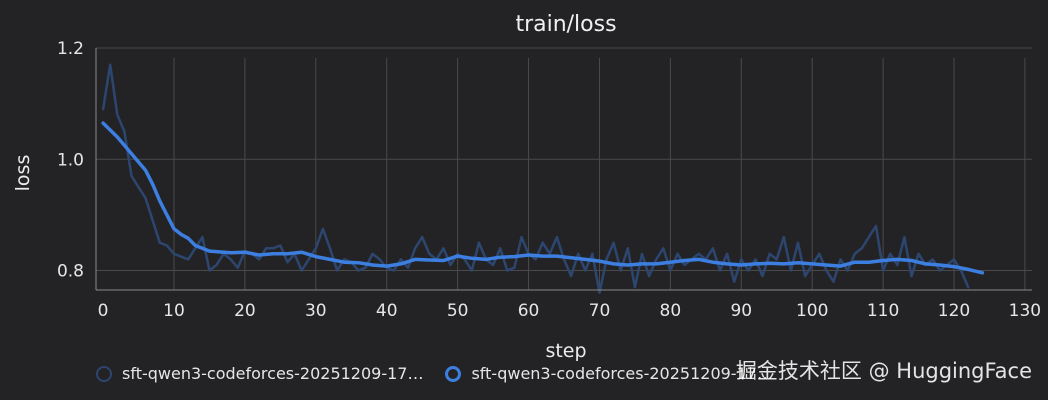  Describe the element at coordinates (883, 371) in the screenshot. I see `watermark: 掘金技术社区 @ HuggingFace` at that location.